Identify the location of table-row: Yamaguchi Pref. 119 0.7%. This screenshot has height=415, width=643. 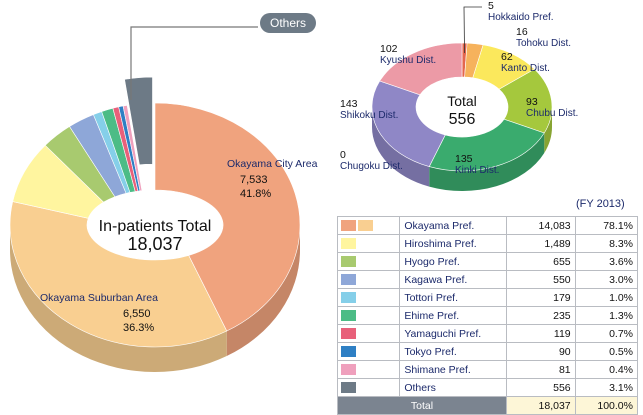
(487, 333).